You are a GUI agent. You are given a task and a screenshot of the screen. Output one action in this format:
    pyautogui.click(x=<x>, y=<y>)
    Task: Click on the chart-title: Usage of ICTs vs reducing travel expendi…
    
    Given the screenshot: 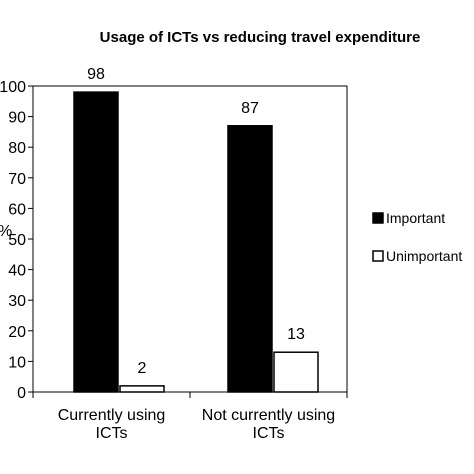 What is the action you would take?
    pyautogui.click(x=260, y=37)
    